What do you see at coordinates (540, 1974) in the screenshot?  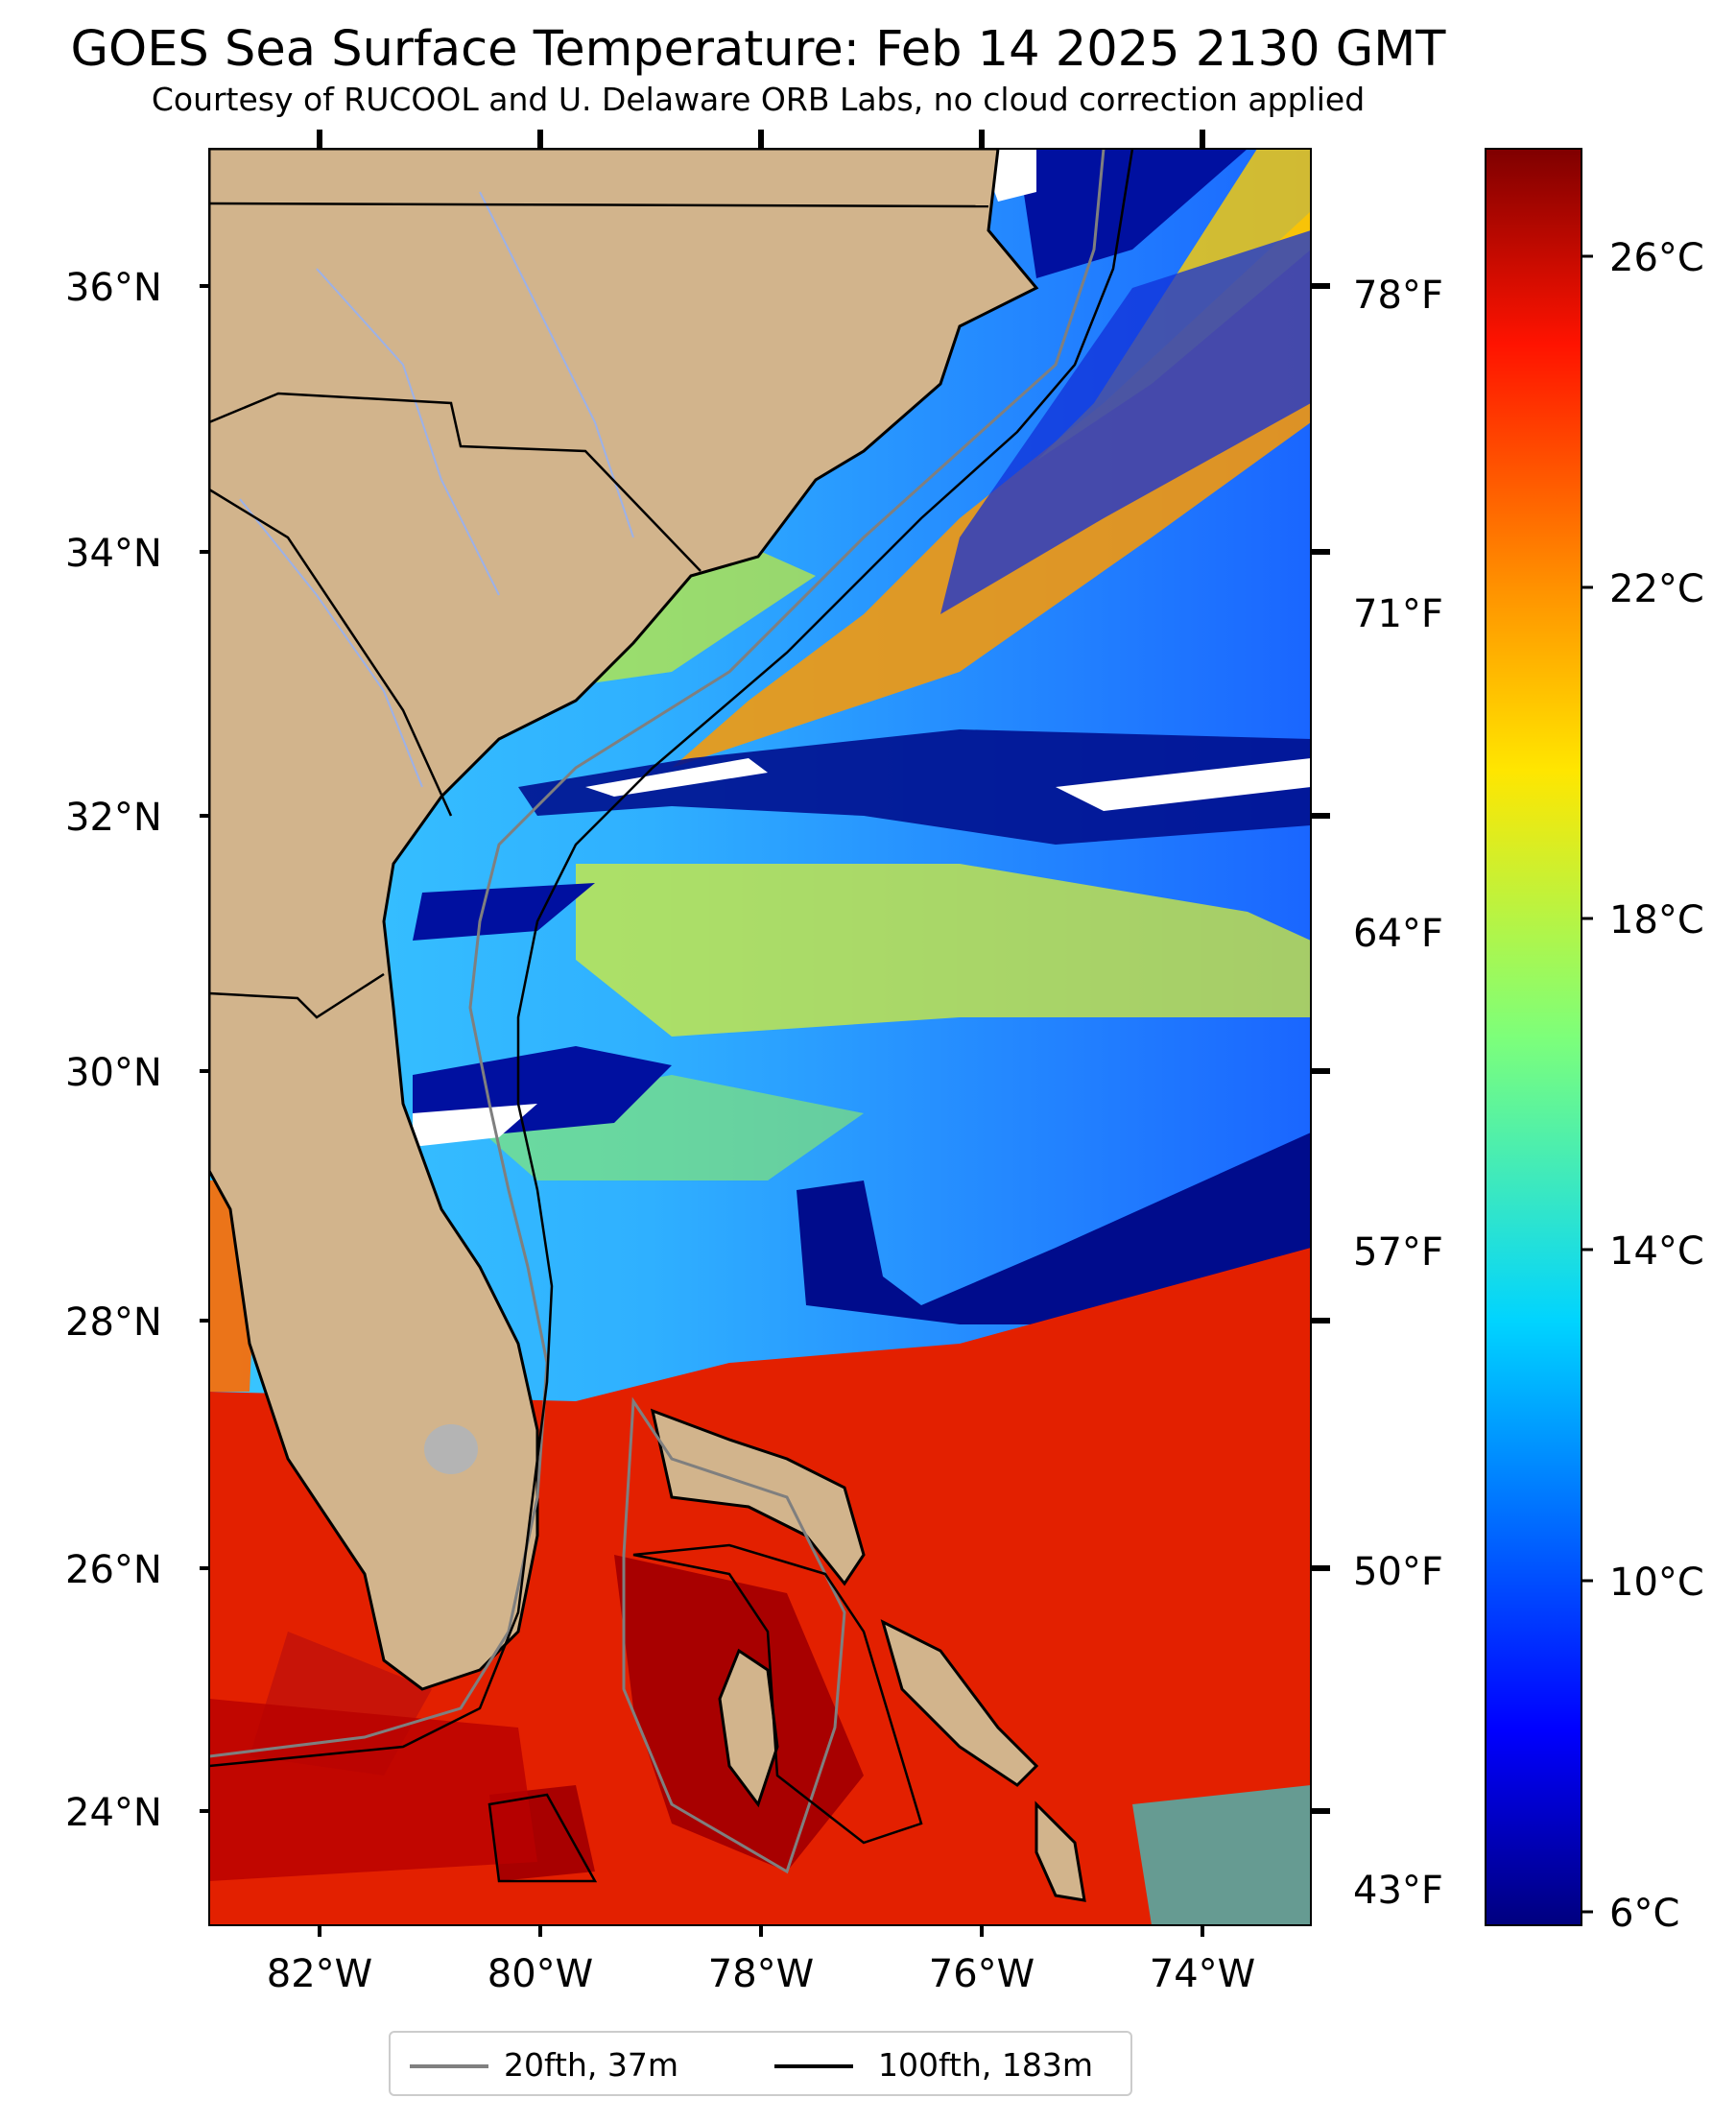 I see `lon-label-80w: 80°W` at bounding box center [540, 1974].